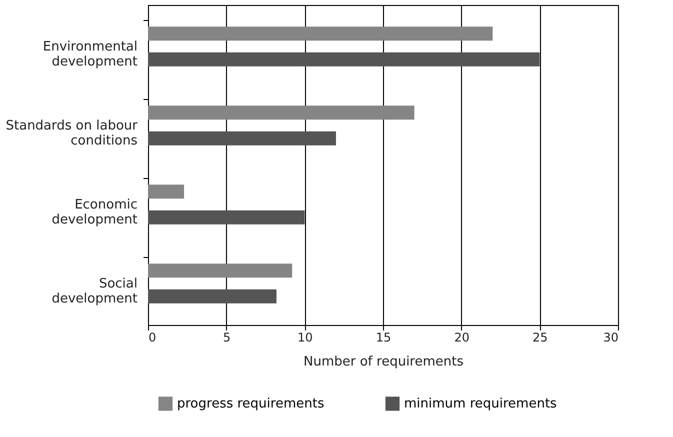 This screenshot has width=673, height=437. Describe the element at coordinates (540, 337) in the screenshot. I see `x-tick-label: 25` at that location.